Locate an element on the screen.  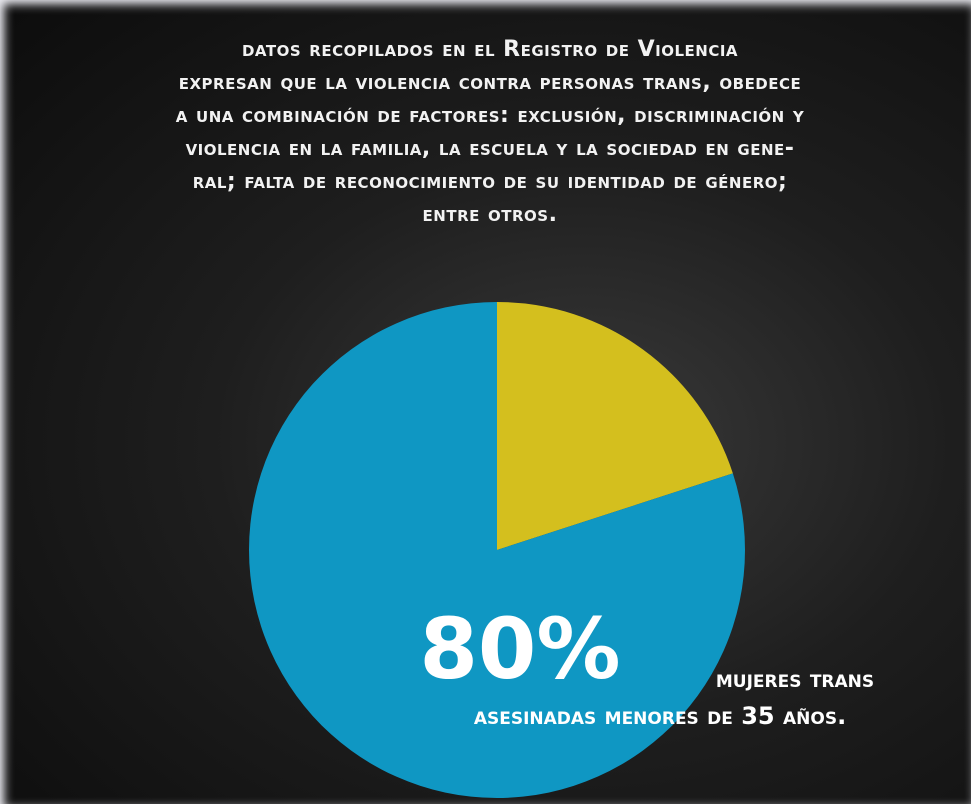
value-label: 80% is located at coordinates (519, 649).